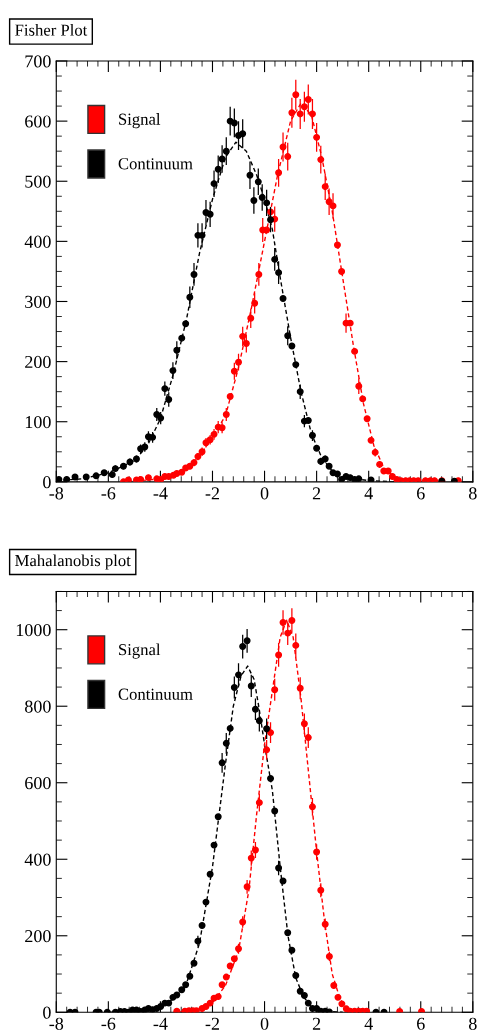 This screenshot has height=1034, width=481. What do you see at coordinates (38, 706) in the screenshot?
I see `y-tick-label: 800` at bounding box center [38, 706].